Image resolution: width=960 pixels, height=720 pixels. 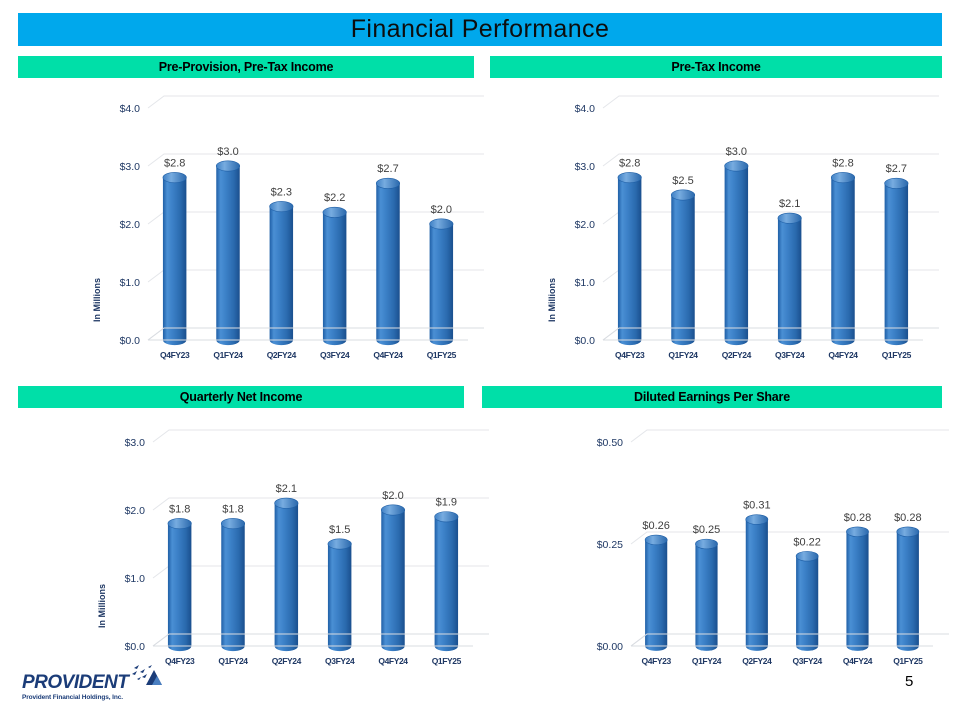 I want to click on svg-text: $0.25, so click(x=610, y=545).